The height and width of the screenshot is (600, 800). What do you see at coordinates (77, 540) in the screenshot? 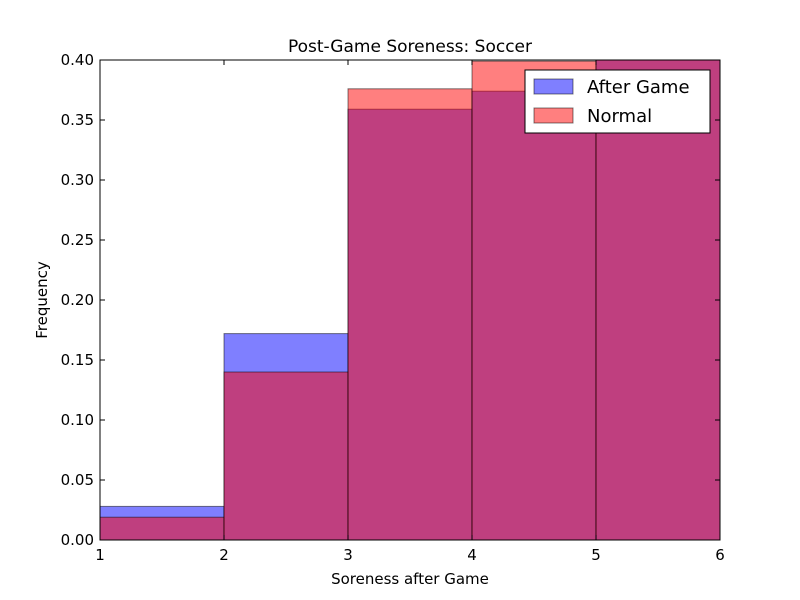
I see `y-tick-label: 0.00` at bounding box center [77, 540].